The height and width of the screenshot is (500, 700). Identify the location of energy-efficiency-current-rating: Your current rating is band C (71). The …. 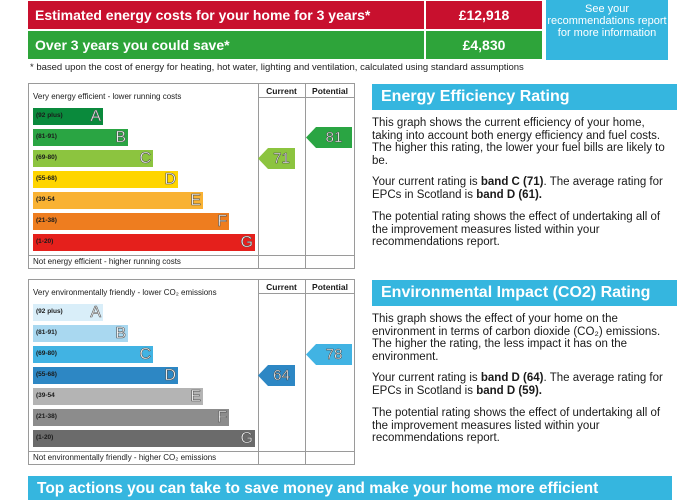
(517, 188).